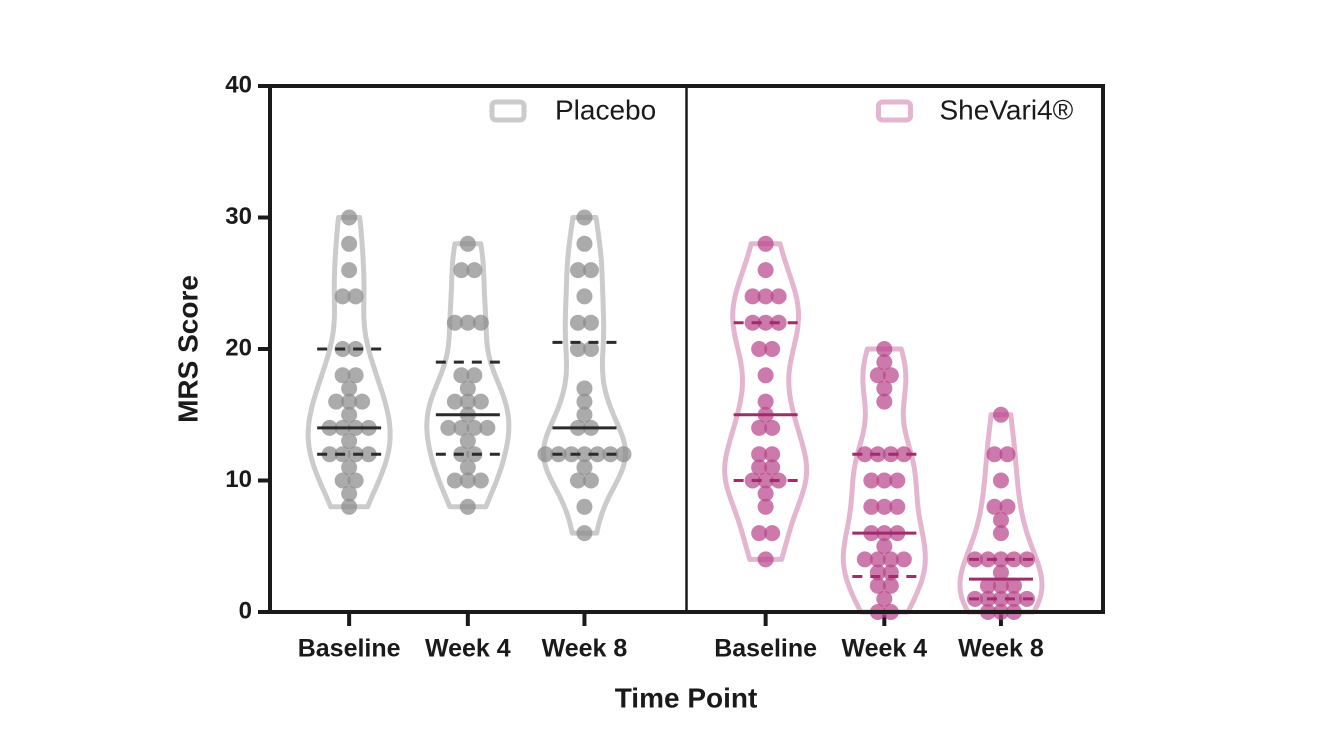 Image resolution: width=1317 pixels, height=749 pixels. What do you see at coordinates (686, 697) in the screenshot?
I see `x-axis-title: Time Point` at bounding box center [686, 697].